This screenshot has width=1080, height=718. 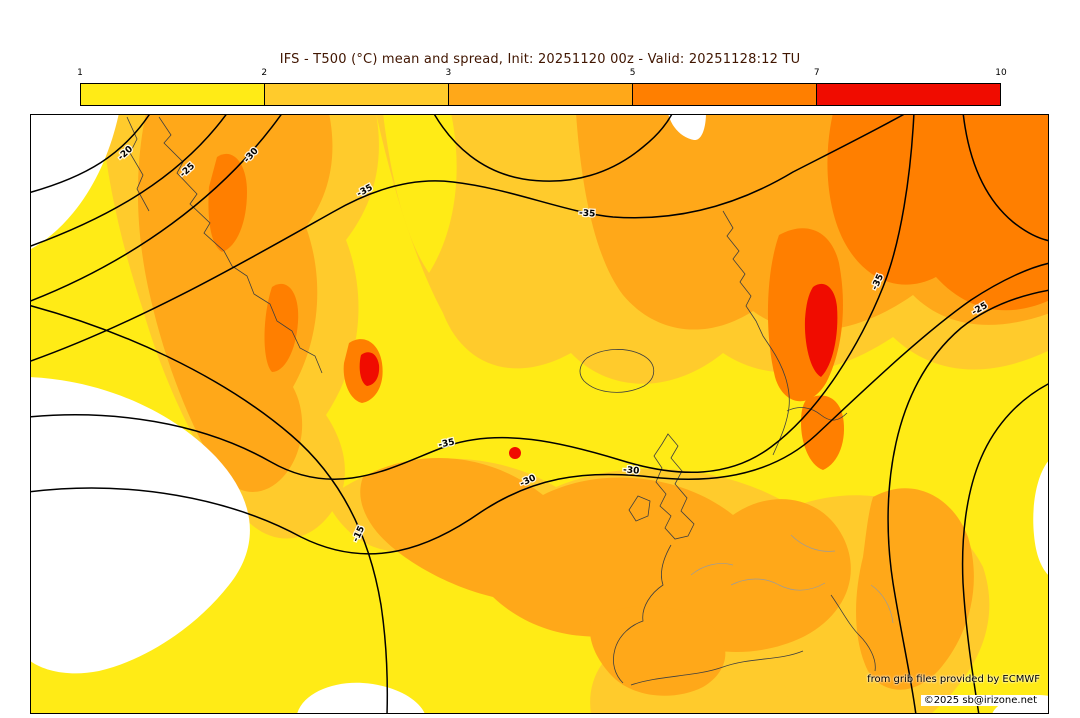 I want to click on colorbar-tick-label: 7, so click(x=816, y=73).